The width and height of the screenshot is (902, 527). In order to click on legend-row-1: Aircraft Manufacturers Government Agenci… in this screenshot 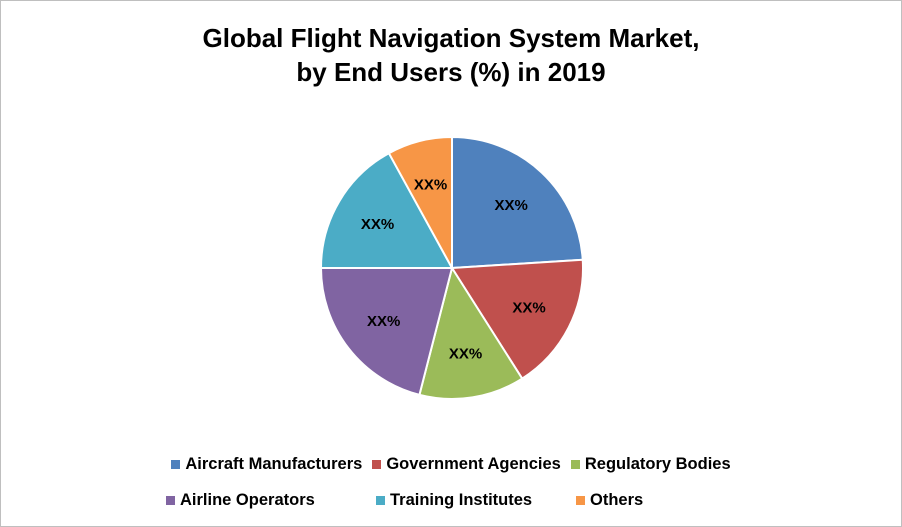, I will do `click(451, 464)`.